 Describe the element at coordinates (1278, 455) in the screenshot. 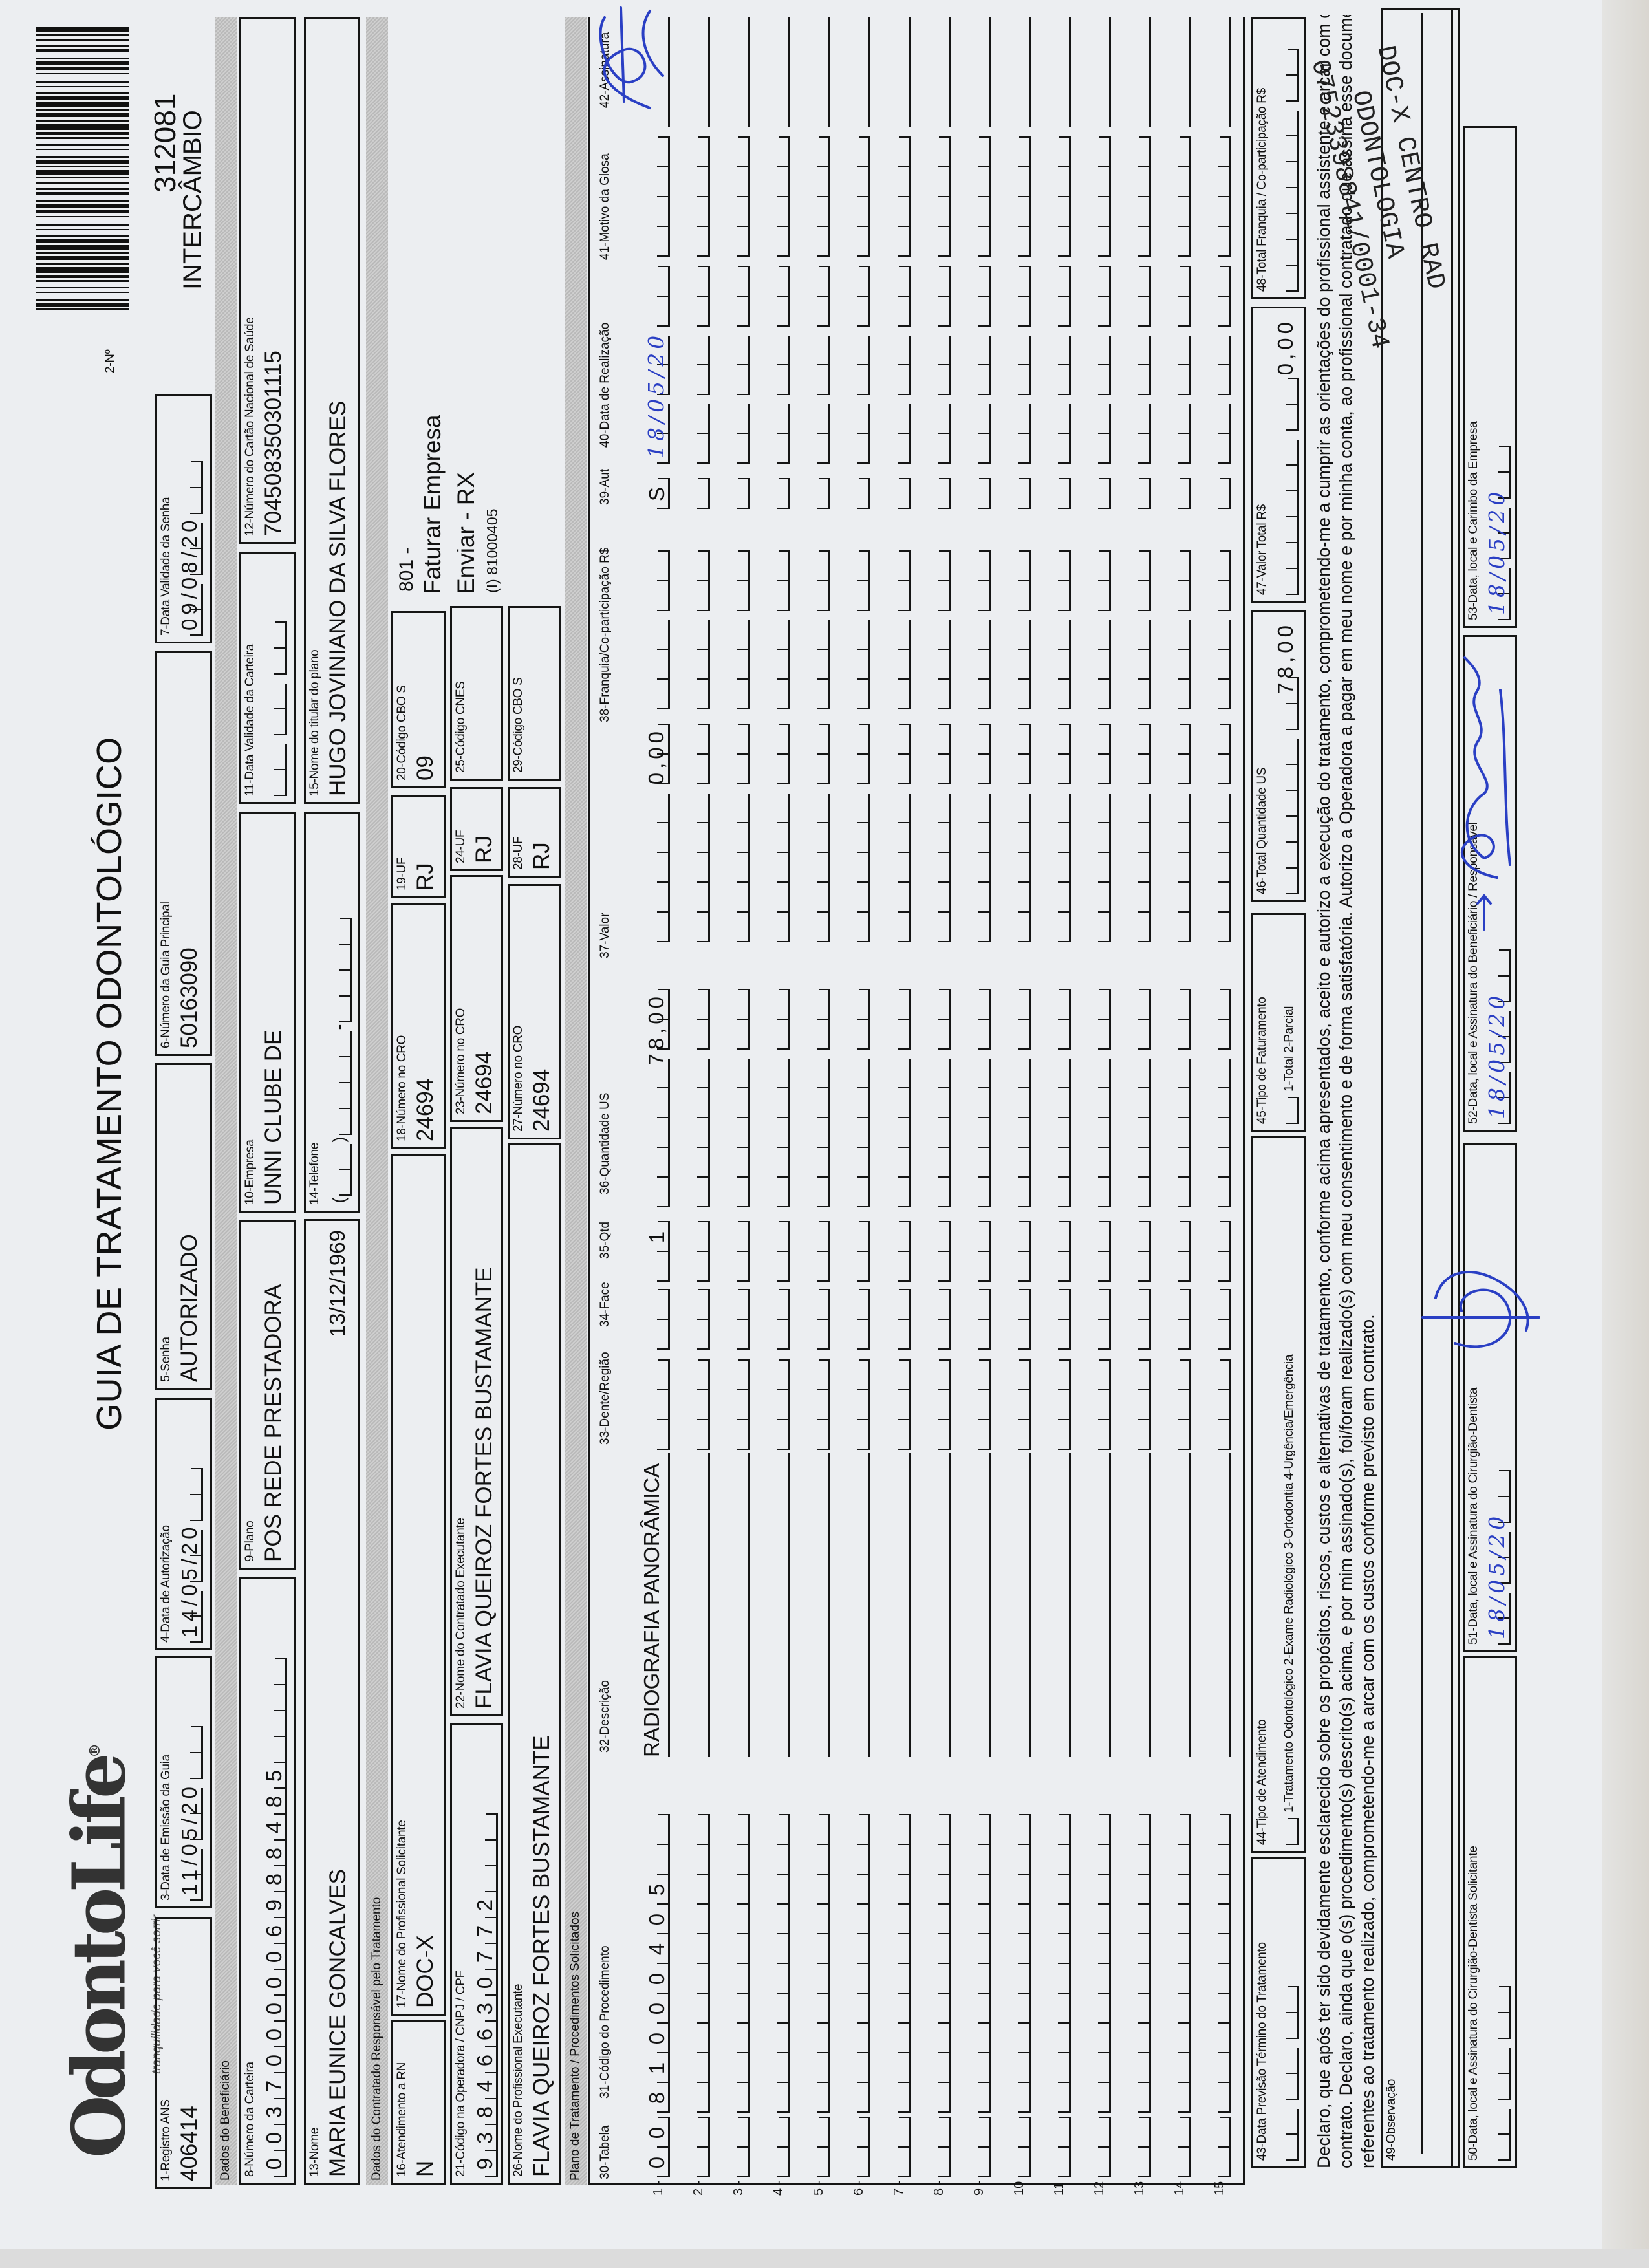

I see `valor-total-field: 47-Valor Total R$ 0,00` at that location.